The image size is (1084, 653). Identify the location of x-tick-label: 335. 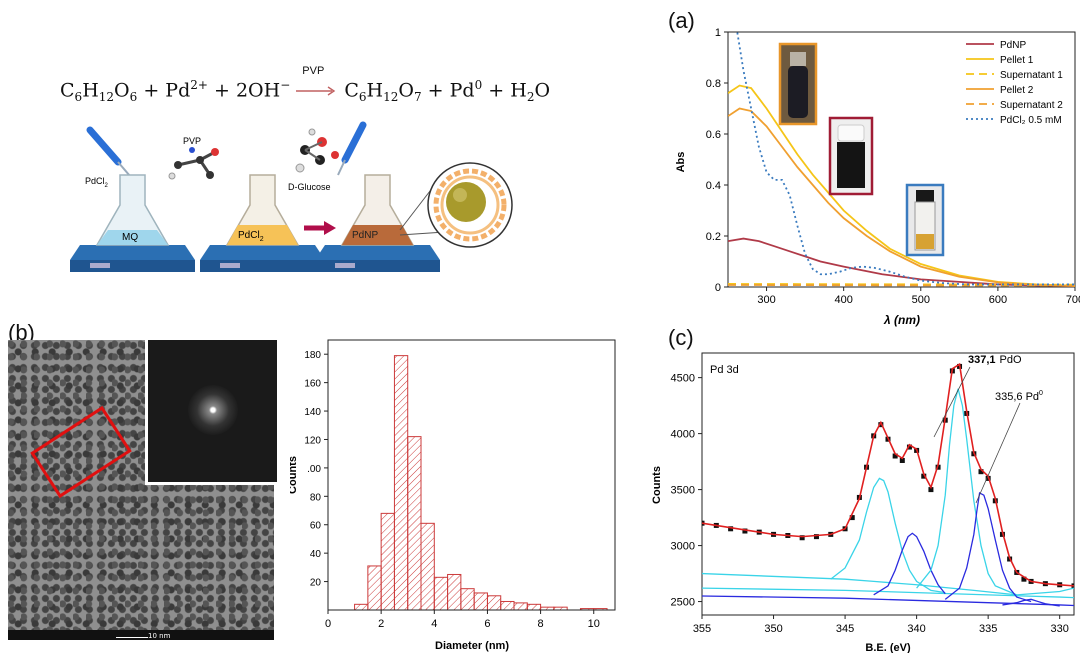
(988, 629).